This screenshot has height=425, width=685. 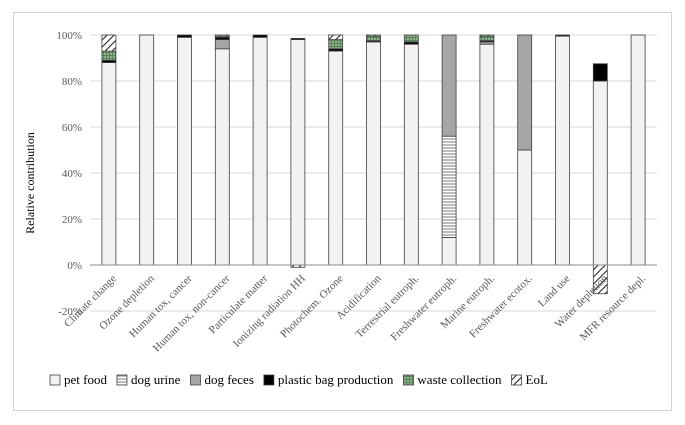 I want to click on y-tick-label: -20%, so click(x=70, y=312).